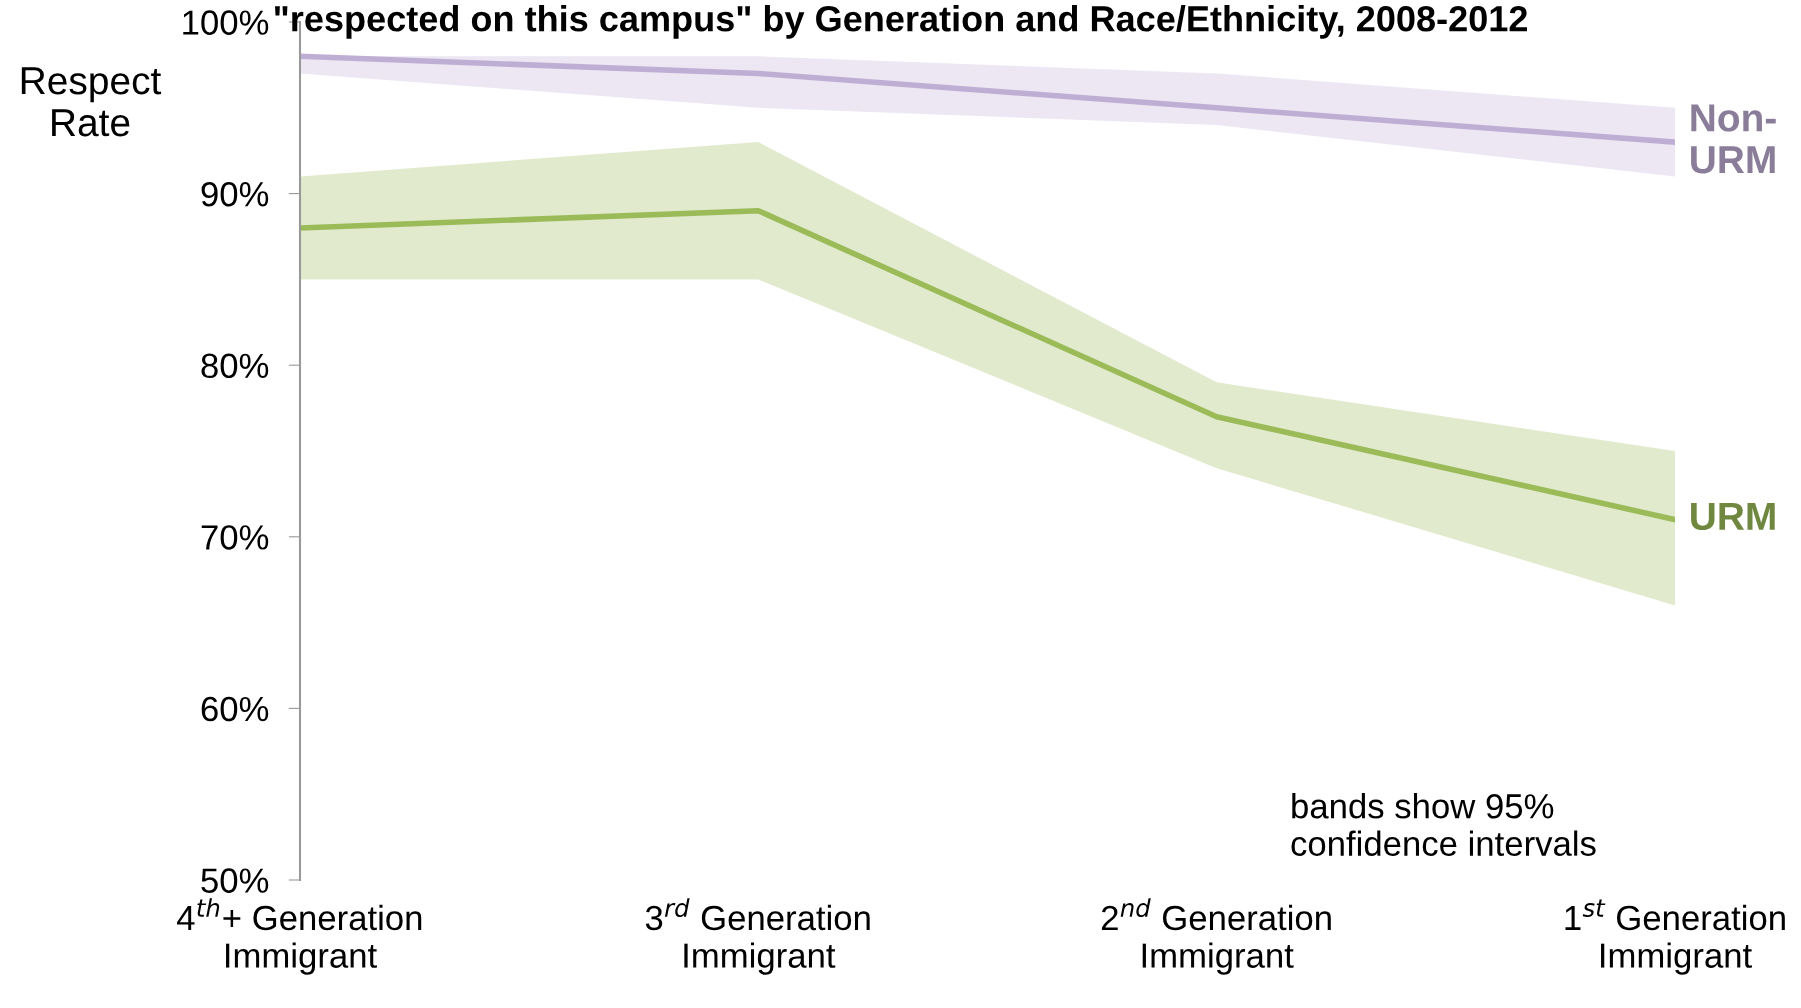 The height and width of the screenshot is (1008, 1801). Describe the element at coordinates (1733, 139) in the screenshot. I see `series-label: Non- URM` at that location.